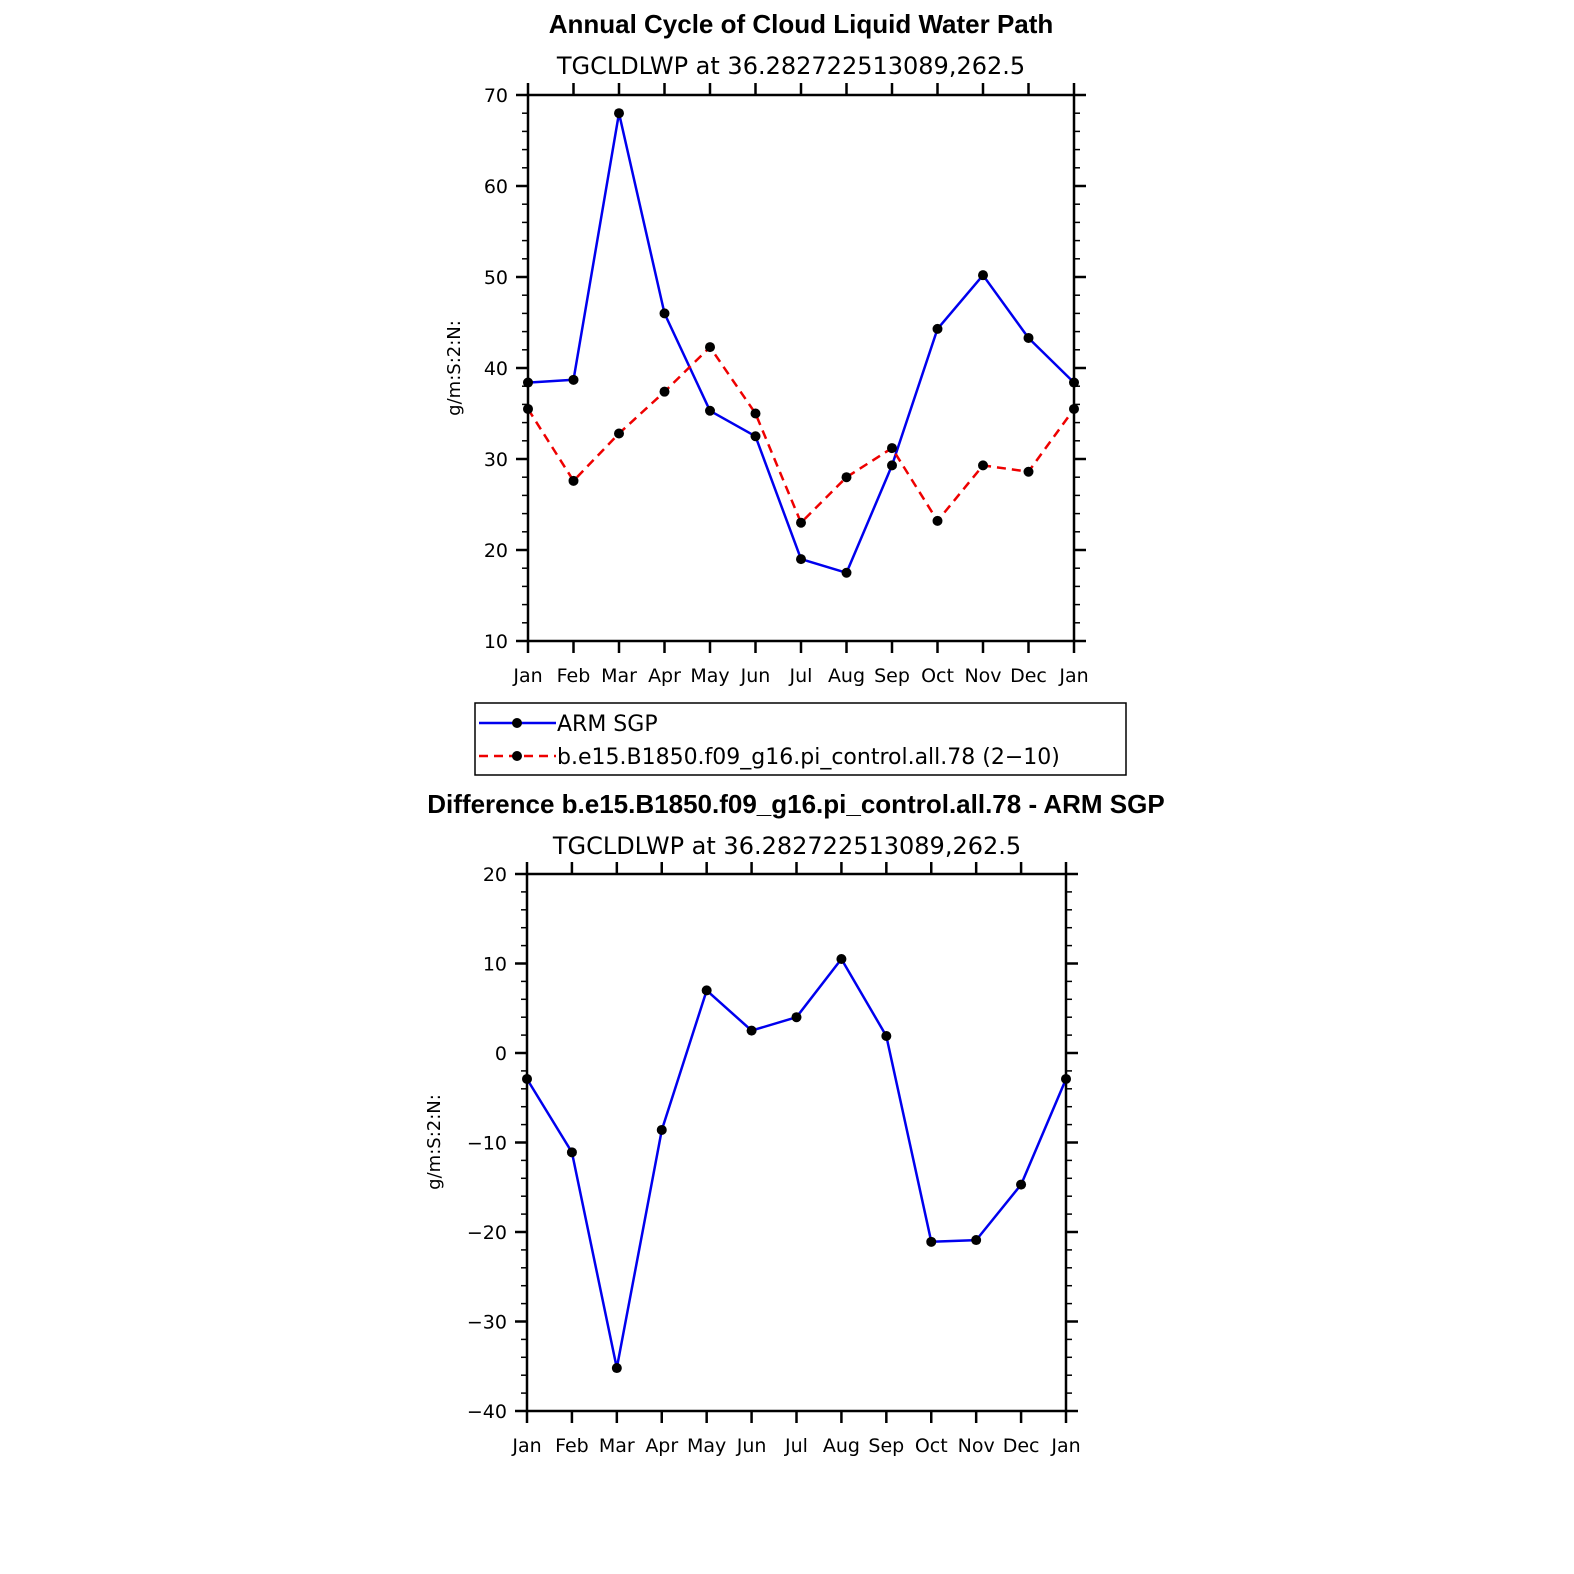 The image size is (1574, 1574). What do you see at coordinates (487, 1144) in the screenshot?
I see `y-tick-label: −10` at bounding box center [487, 1144].